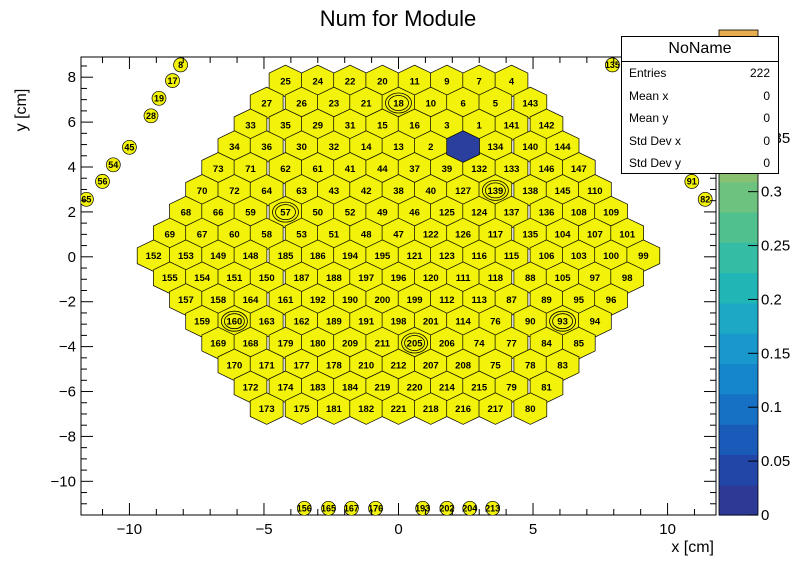  Describe the element at coordinates (180, 65) in the screenshot. I see `outer-module-label: 8` at that location.